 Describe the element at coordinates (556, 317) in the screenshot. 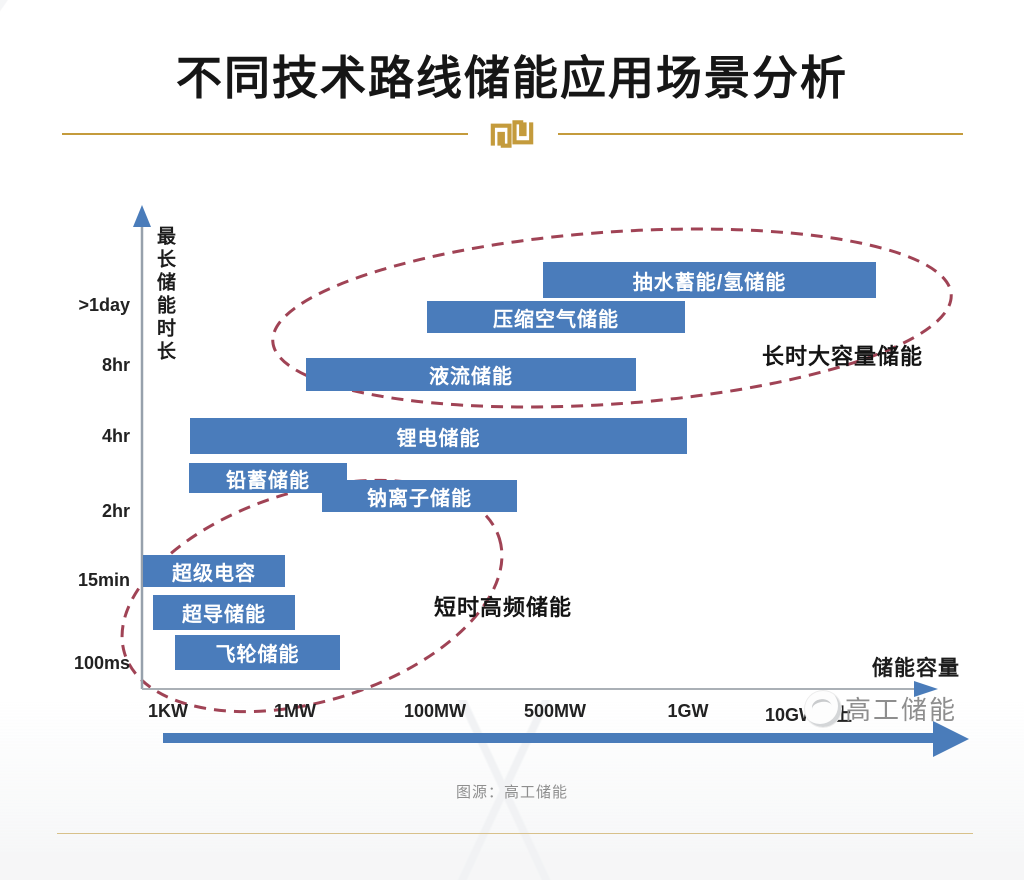

I see `bar-compressed-air: 压缩空气储能` at that location.